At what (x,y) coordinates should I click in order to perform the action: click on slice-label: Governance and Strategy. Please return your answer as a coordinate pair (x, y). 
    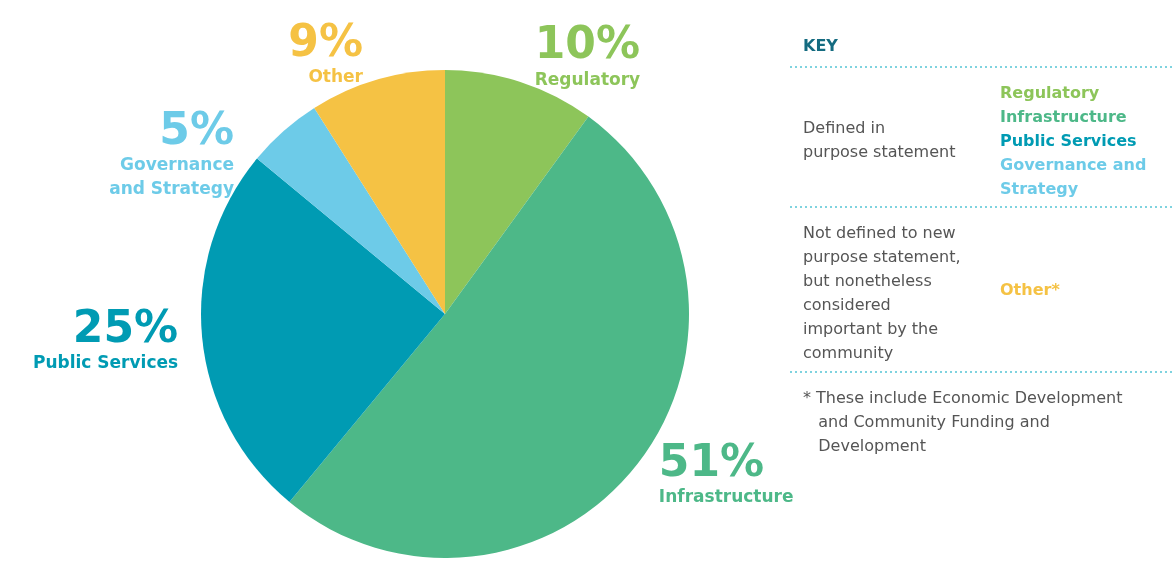
    Looking at the image, I should click on (171, 176).